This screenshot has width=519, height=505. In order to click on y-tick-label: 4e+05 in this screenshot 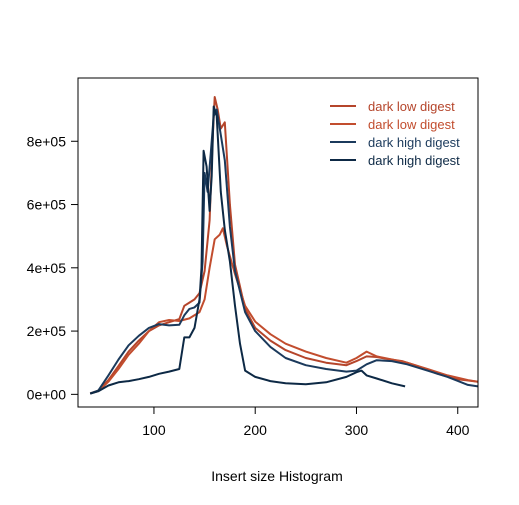, I will do `click(47, 268)`.